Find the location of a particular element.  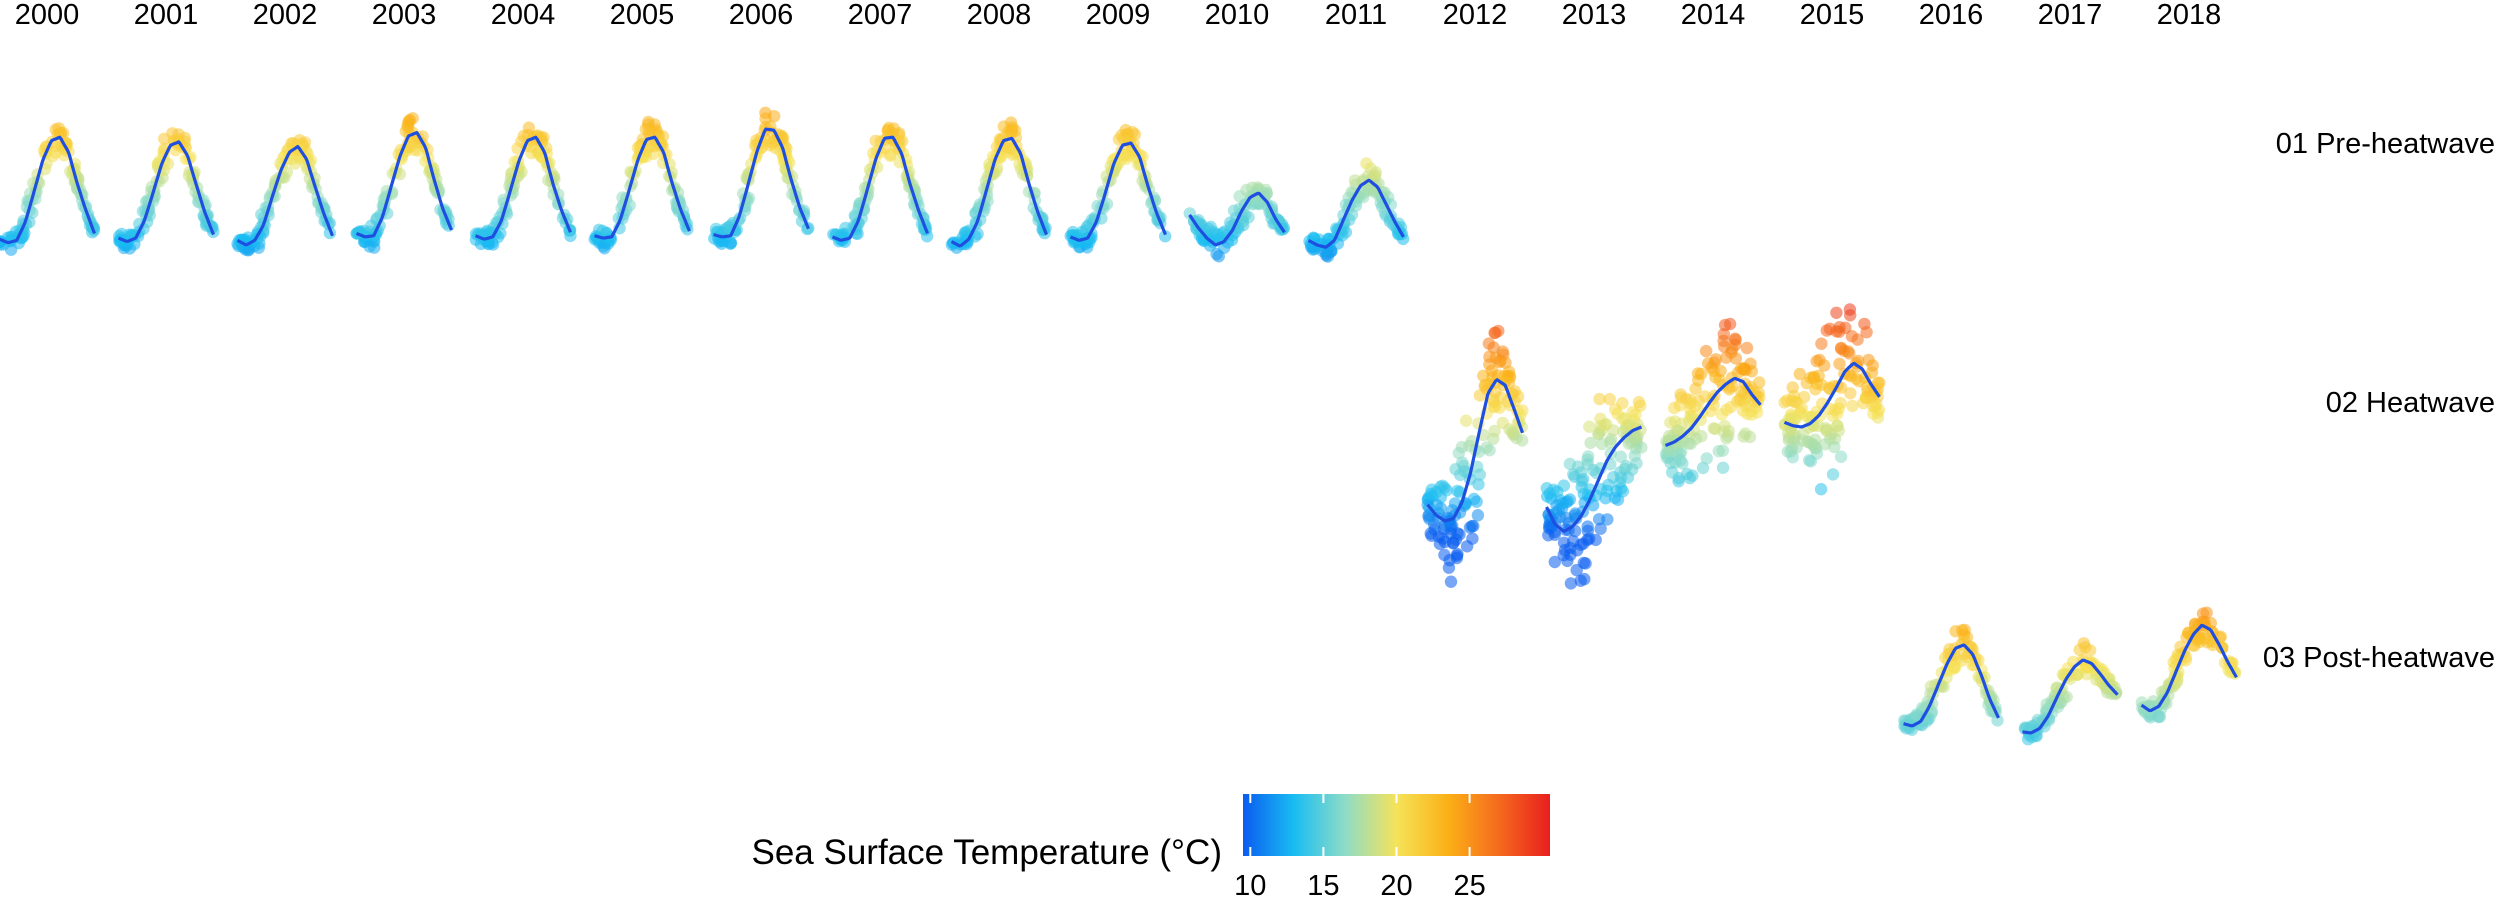

period-label-2: 02 Heatwave is located at coordinates (2410, 403).